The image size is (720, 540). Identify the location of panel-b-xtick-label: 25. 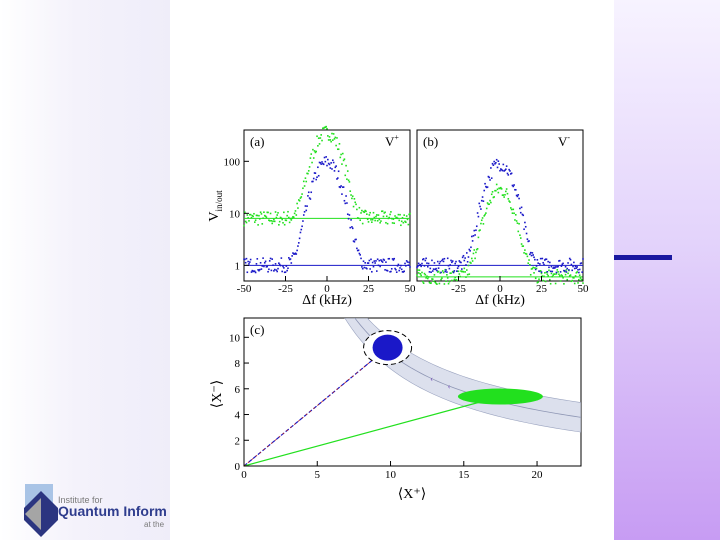
(542, 289).